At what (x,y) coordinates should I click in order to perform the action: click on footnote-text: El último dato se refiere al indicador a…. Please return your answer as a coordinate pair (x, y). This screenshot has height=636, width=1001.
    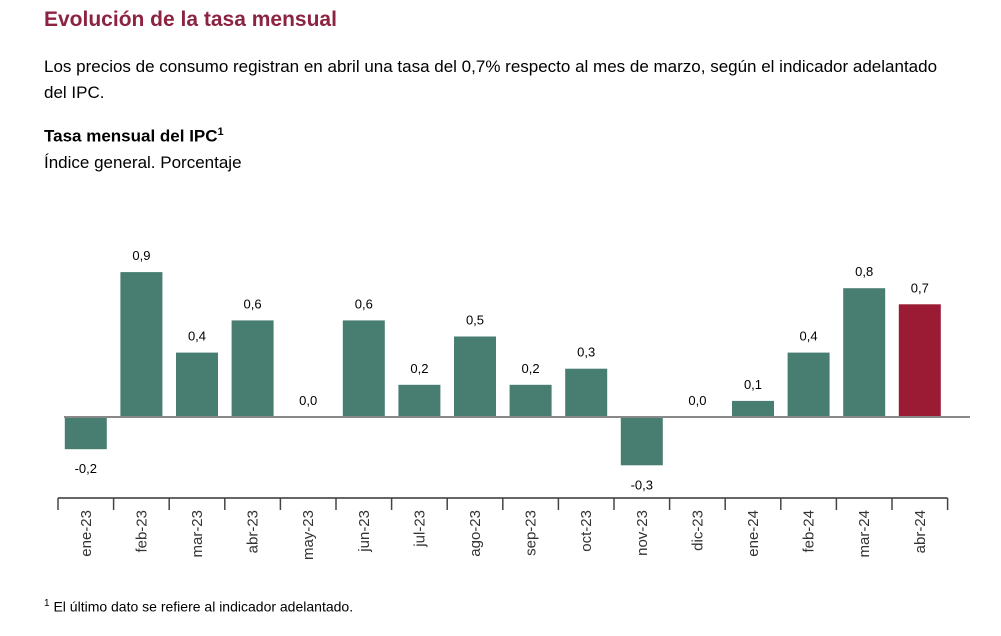
    Looking at the image, I should click on (203, 606).